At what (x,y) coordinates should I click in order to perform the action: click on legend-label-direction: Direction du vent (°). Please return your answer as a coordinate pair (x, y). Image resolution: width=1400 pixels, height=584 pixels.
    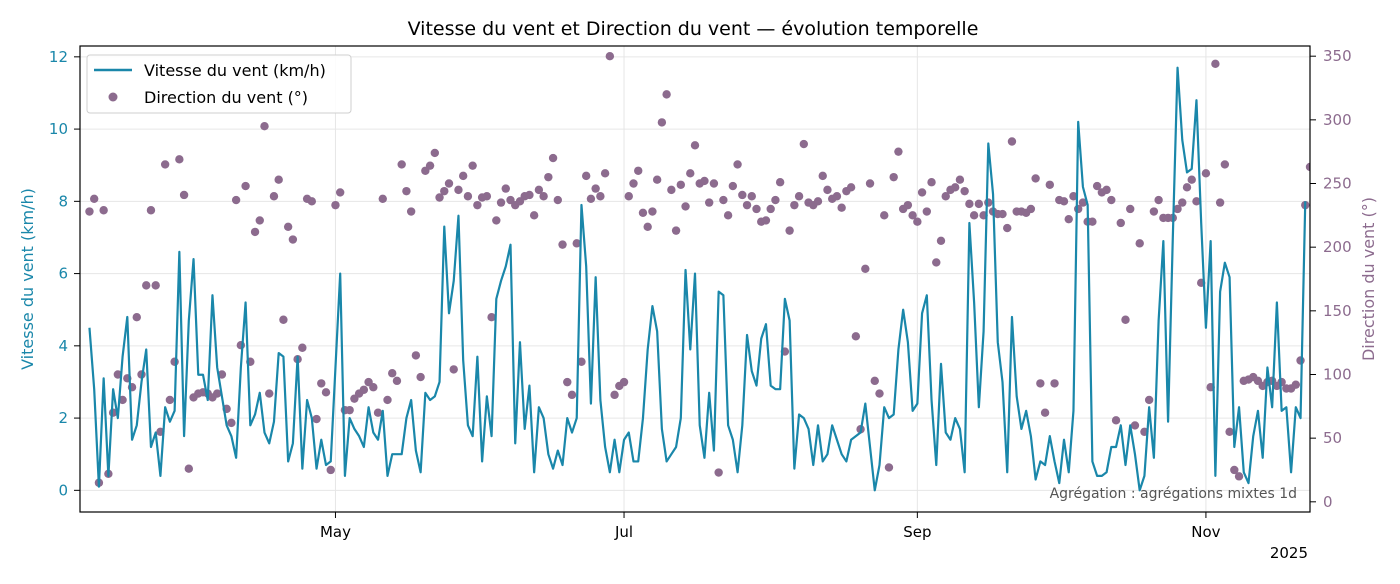
    Looking at the image, I should click on (226, 97).